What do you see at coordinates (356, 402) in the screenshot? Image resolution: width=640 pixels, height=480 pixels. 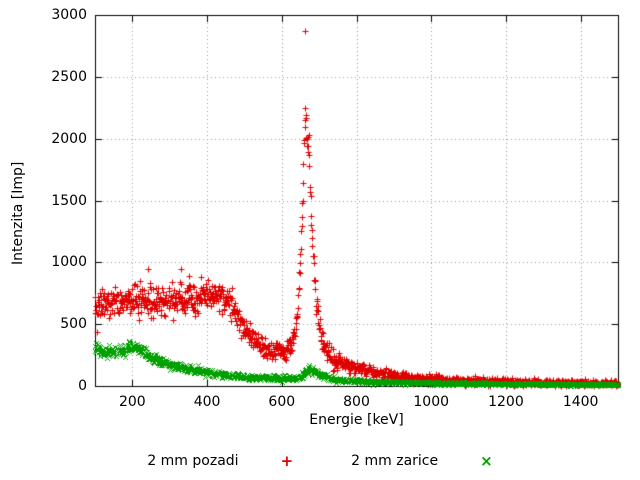 I see `x-tick-label: 800` at bounding box center [356, 402].